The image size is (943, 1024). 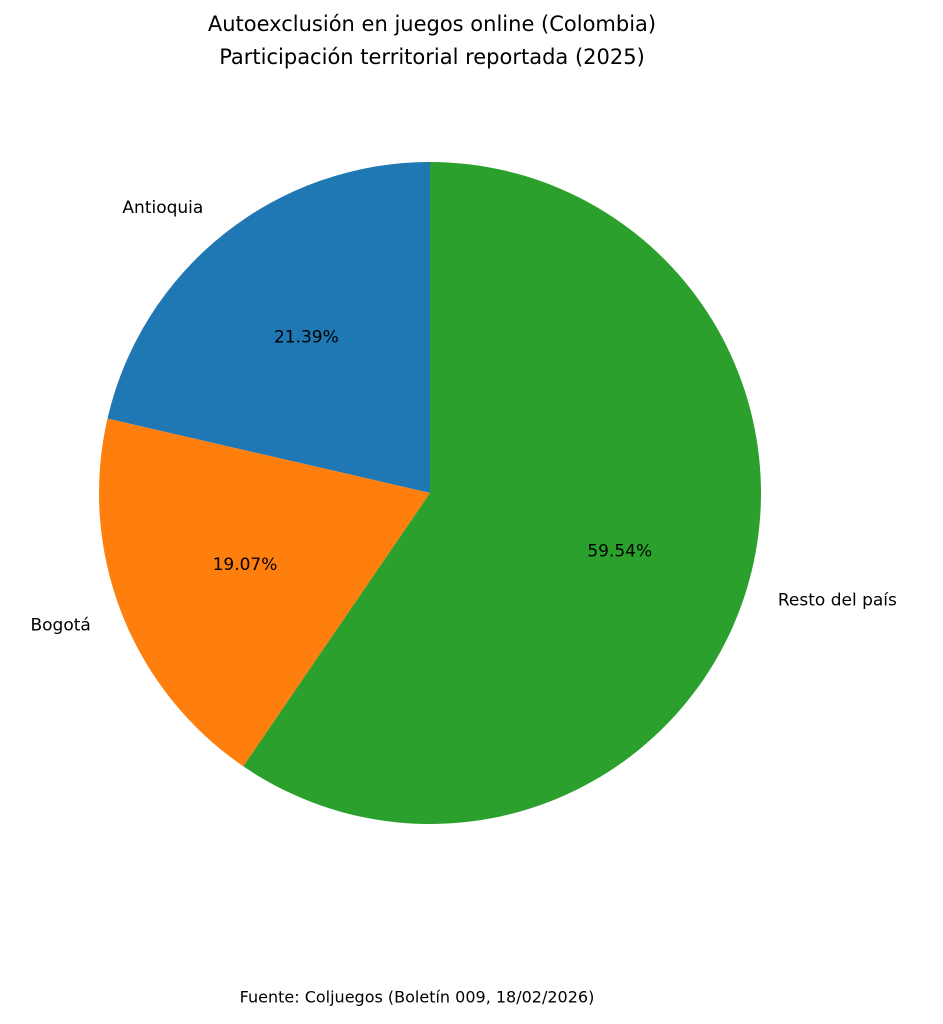 I want to click on value-label: 21.39%, so click(x=306, y=338).